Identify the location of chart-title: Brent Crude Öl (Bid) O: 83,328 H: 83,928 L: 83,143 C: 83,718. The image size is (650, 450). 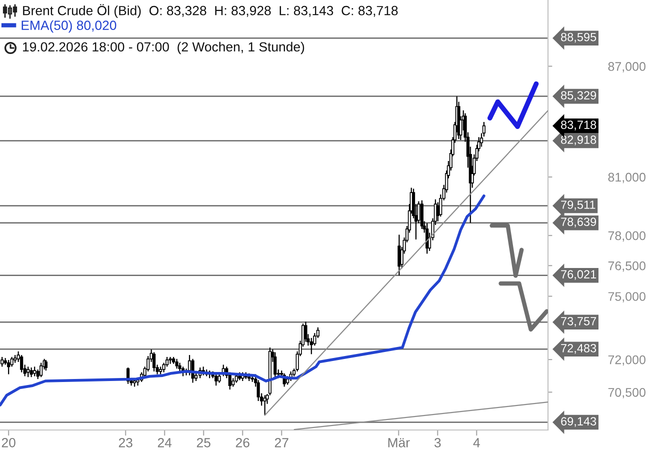
(210, 11).